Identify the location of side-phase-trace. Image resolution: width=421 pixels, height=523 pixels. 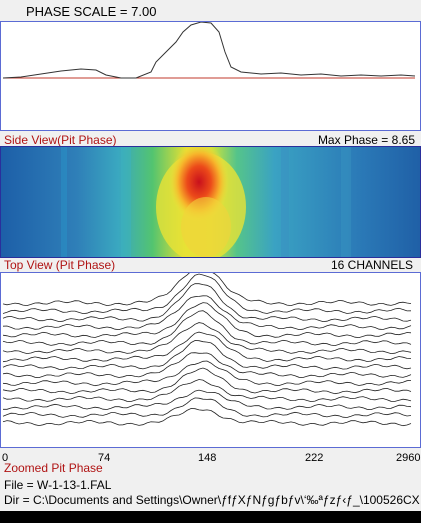
(209, 50).